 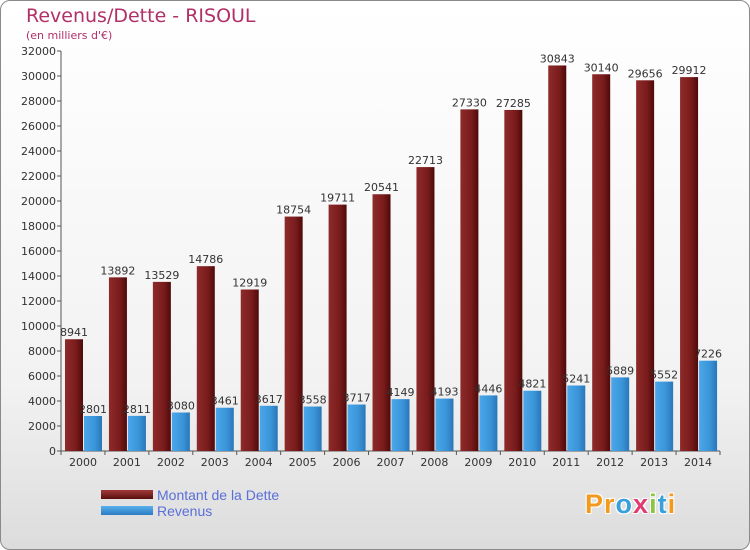 I want to click on y-tick-label: 0, so click(x=52, y=451).